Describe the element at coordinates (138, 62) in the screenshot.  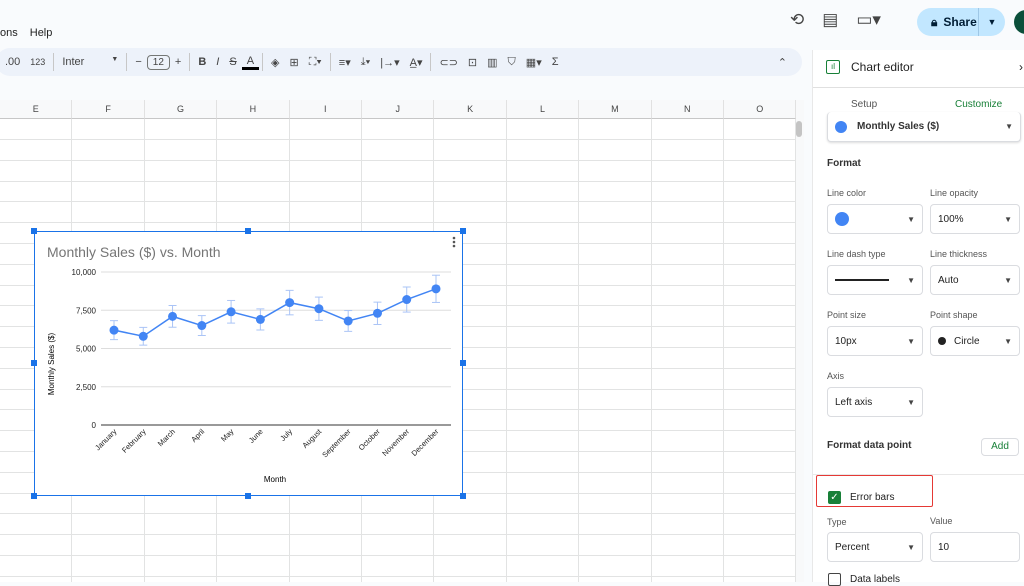
I see `decrease-font-icon: −` at that location.